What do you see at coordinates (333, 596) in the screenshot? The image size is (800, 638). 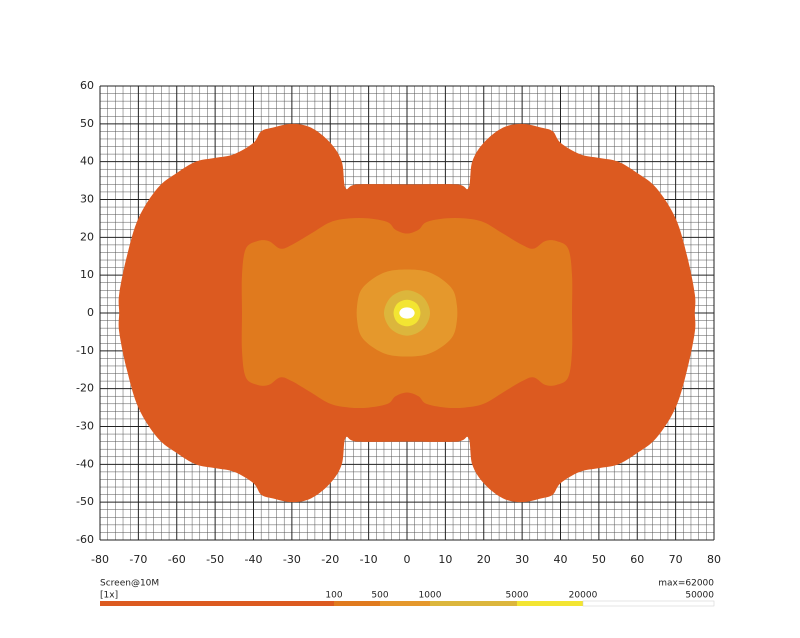 I see `colorbar-label: 100` at bounding box center [333, 596].